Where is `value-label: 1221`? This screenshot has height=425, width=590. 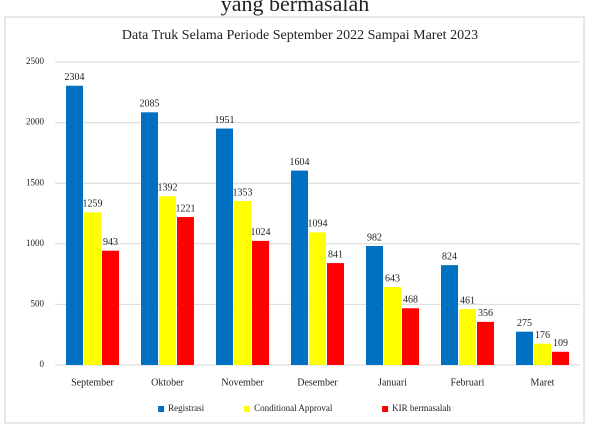 value-label: 1221 is located at coordinates (186, 208).